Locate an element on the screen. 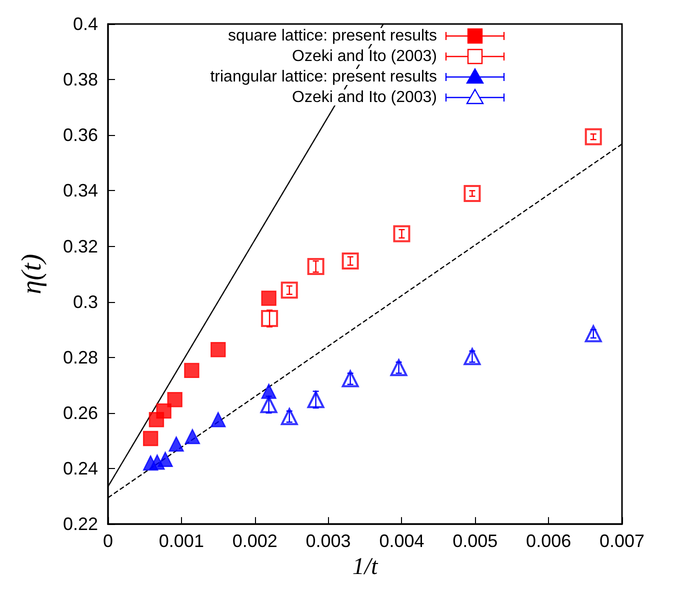 Image resolution: width=680 pixels, height=592 pixels. x-tick-label: 0.003 is located at coordinates (328, 541).